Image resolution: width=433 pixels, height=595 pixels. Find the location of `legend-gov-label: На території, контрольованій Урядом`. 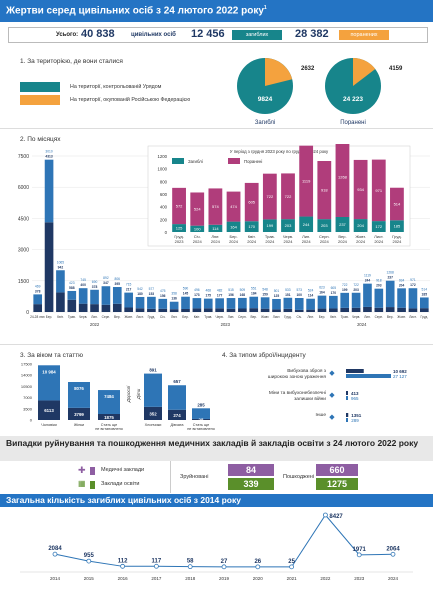

legend-gov-label: На території, контрольованій Урядом is located at coordinates (116, 87).